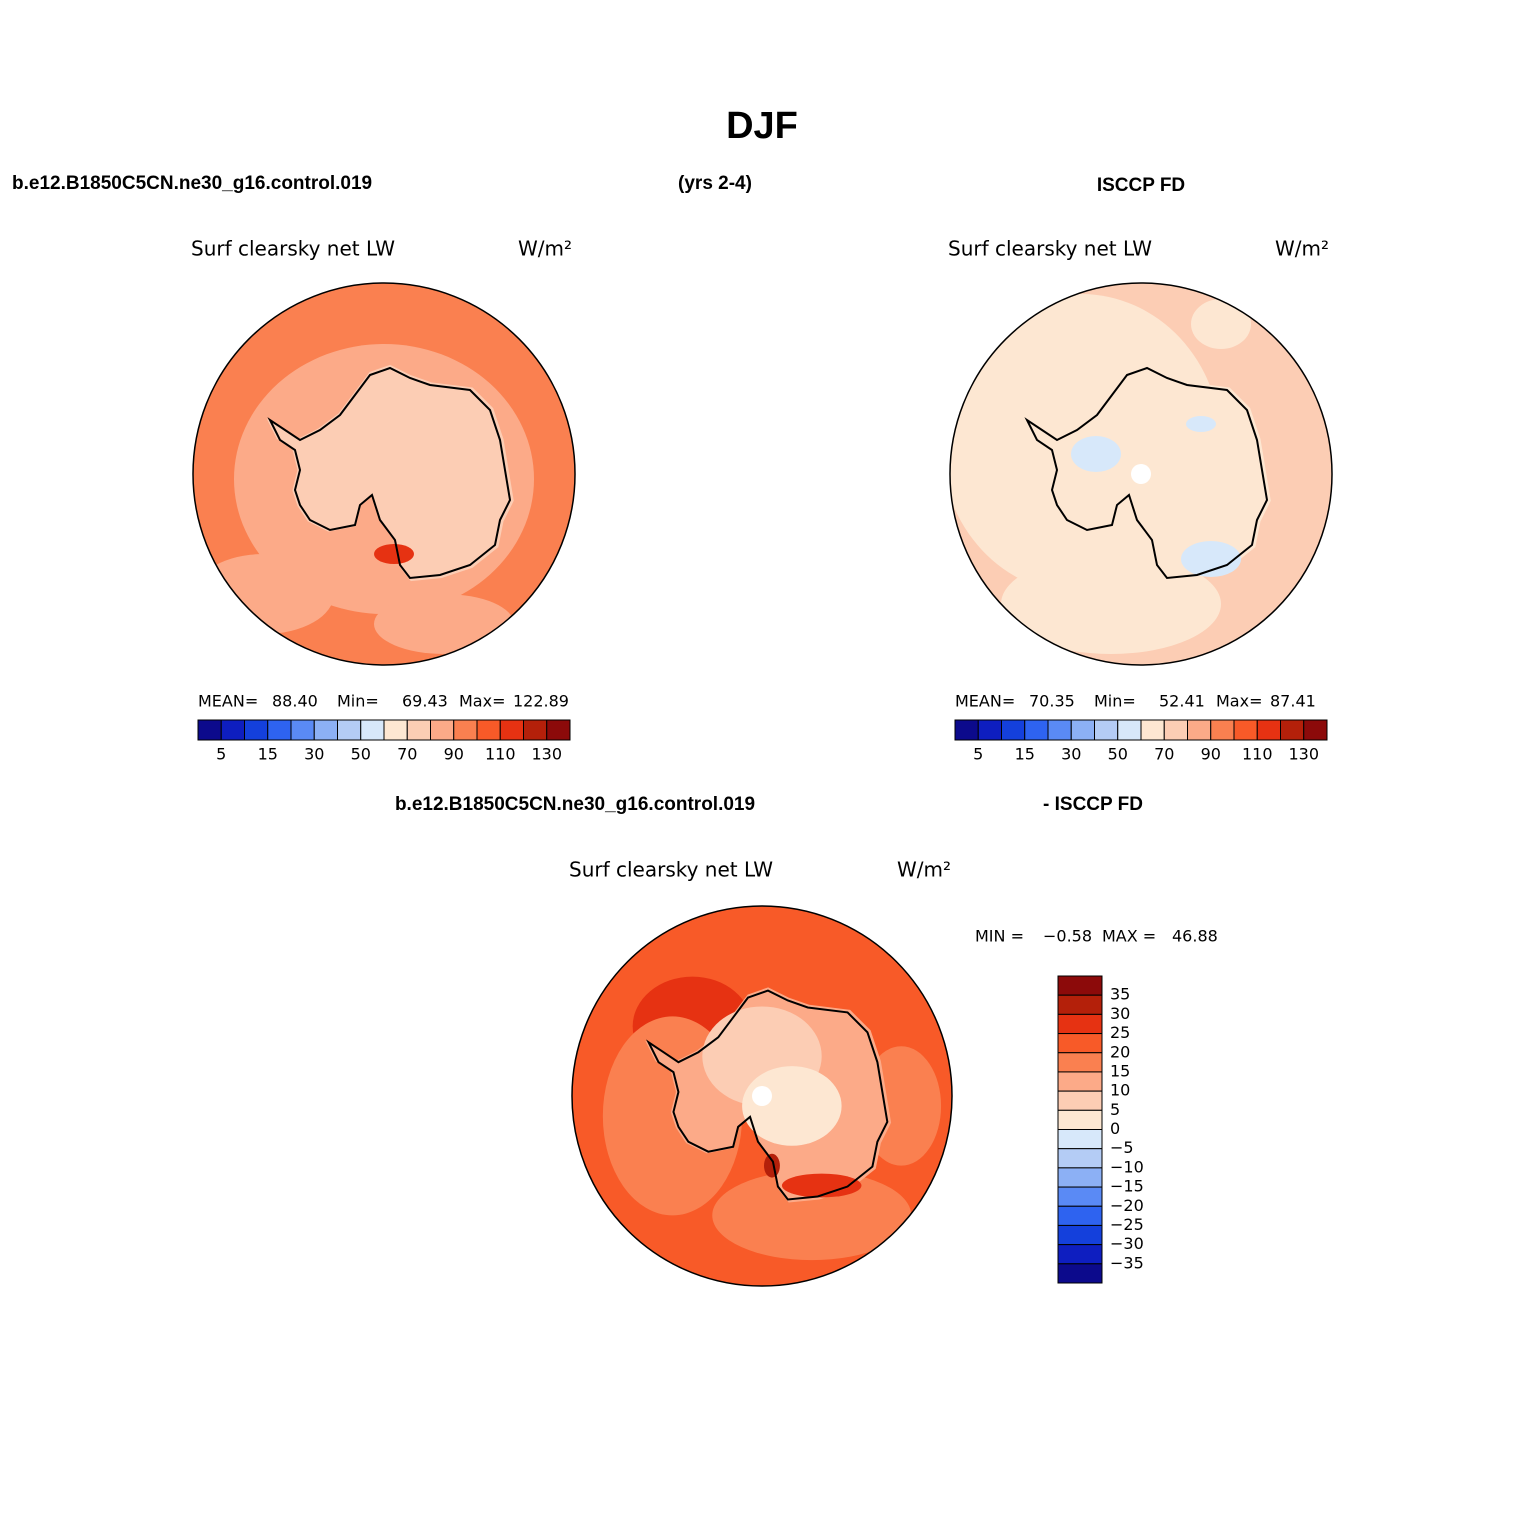 The image size is (1525, 1529). I want to click on stat-label: MIN =, so click(999, 936).